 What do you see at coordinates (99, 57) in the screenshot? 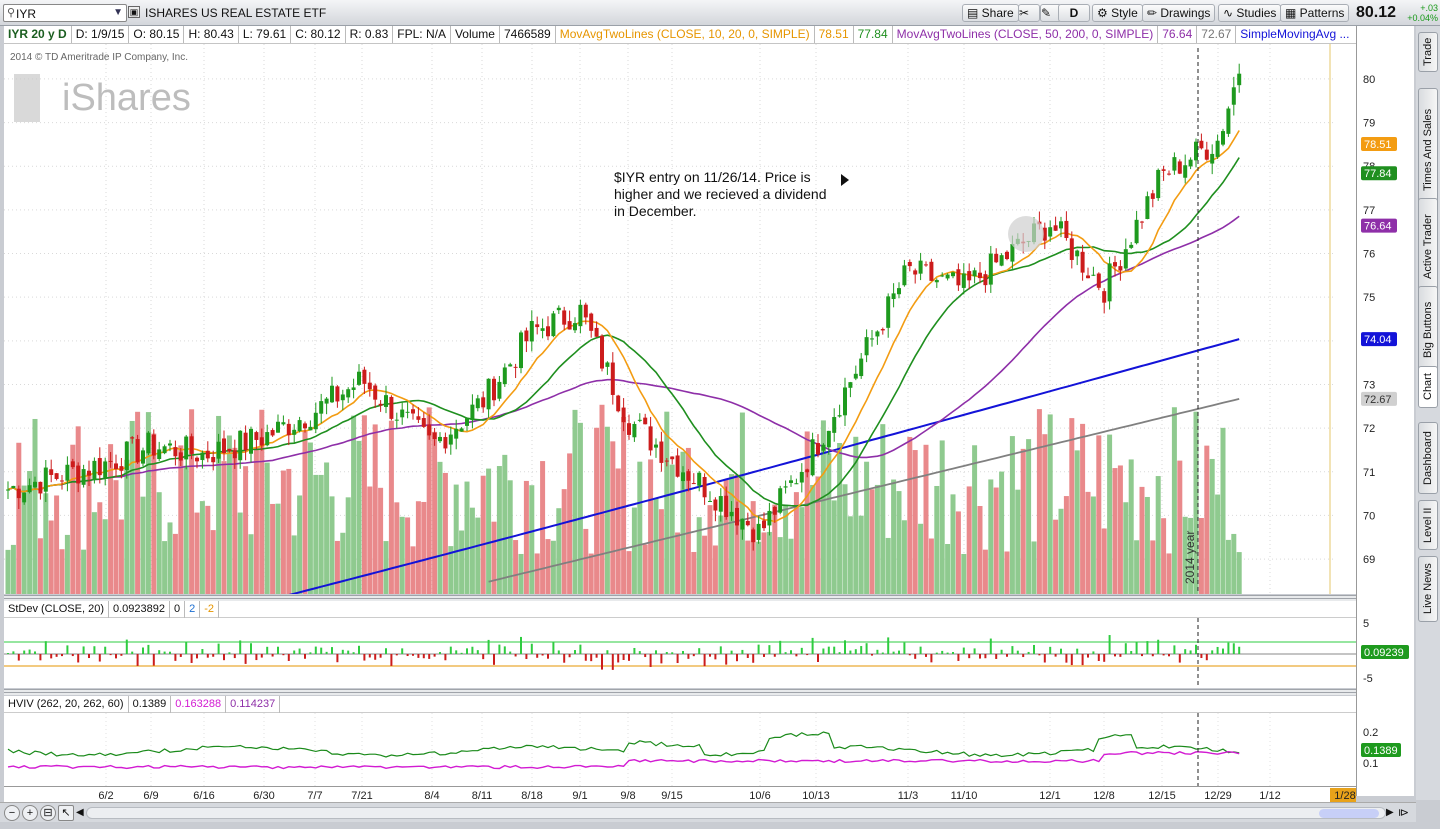
I see `copyright-text: 2014 © TD Ameritrade IP Company, Inc.` at bounding box center [99, 57].